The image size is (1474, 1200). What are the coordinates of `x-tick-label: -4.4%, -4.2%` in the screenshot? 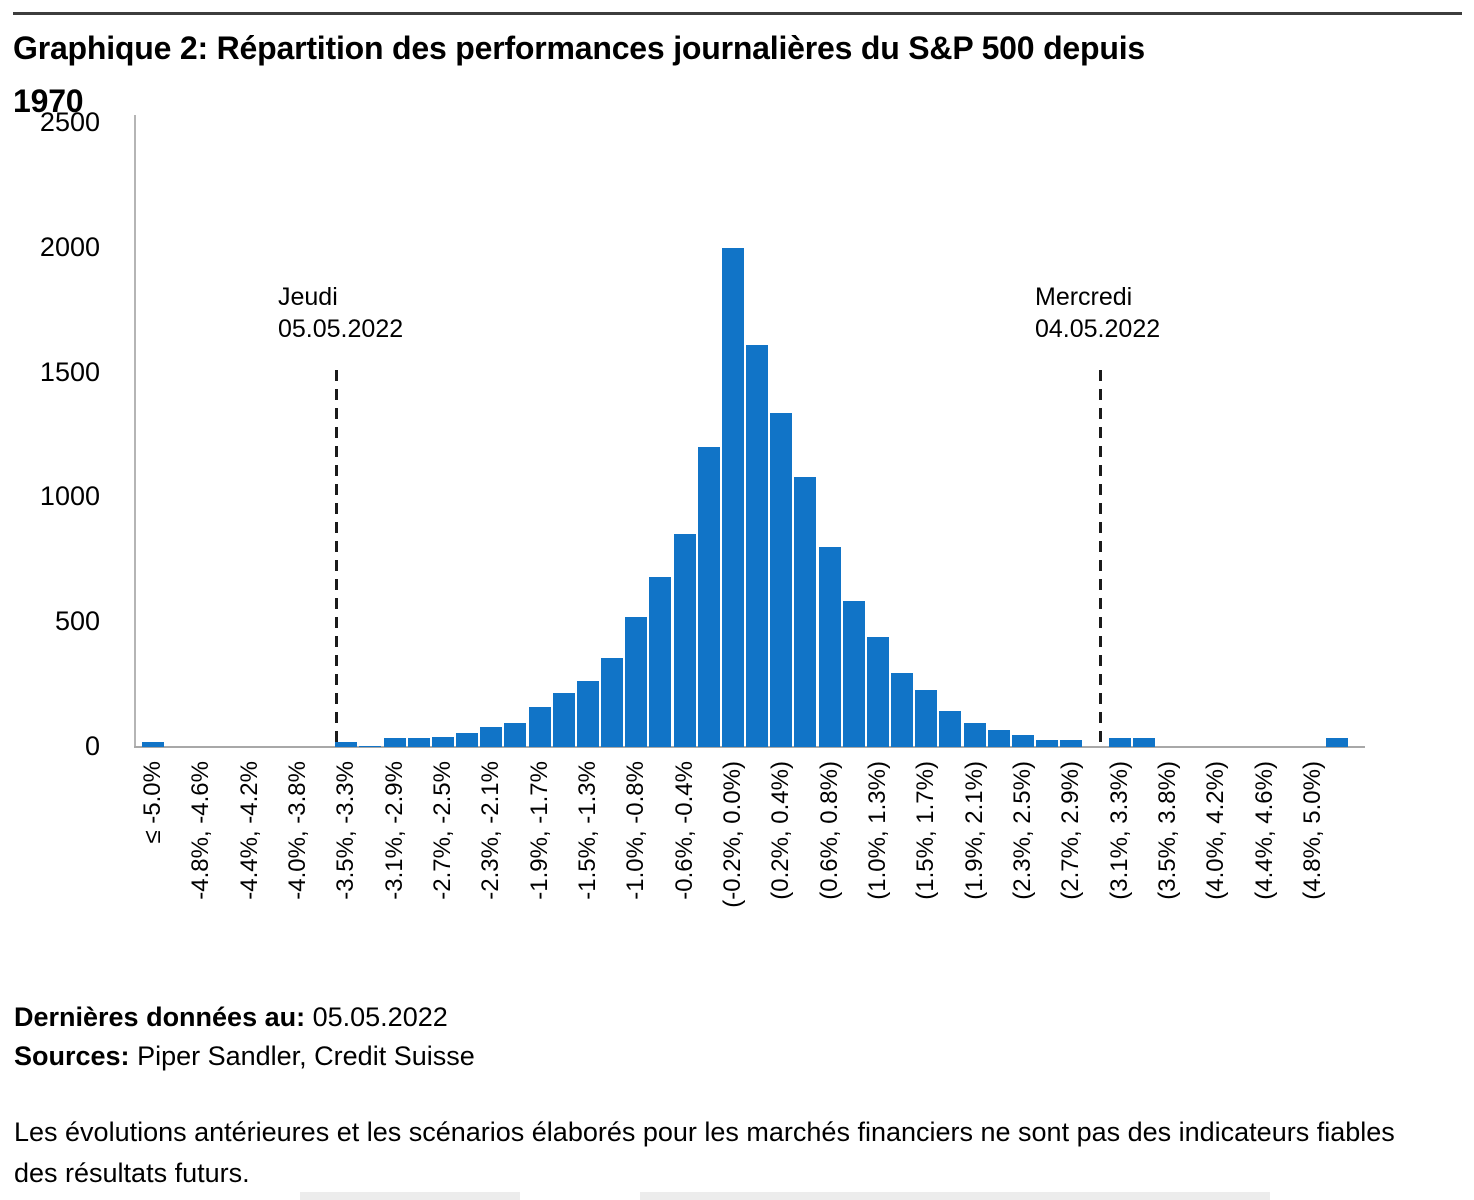 It's located at (249, 830).